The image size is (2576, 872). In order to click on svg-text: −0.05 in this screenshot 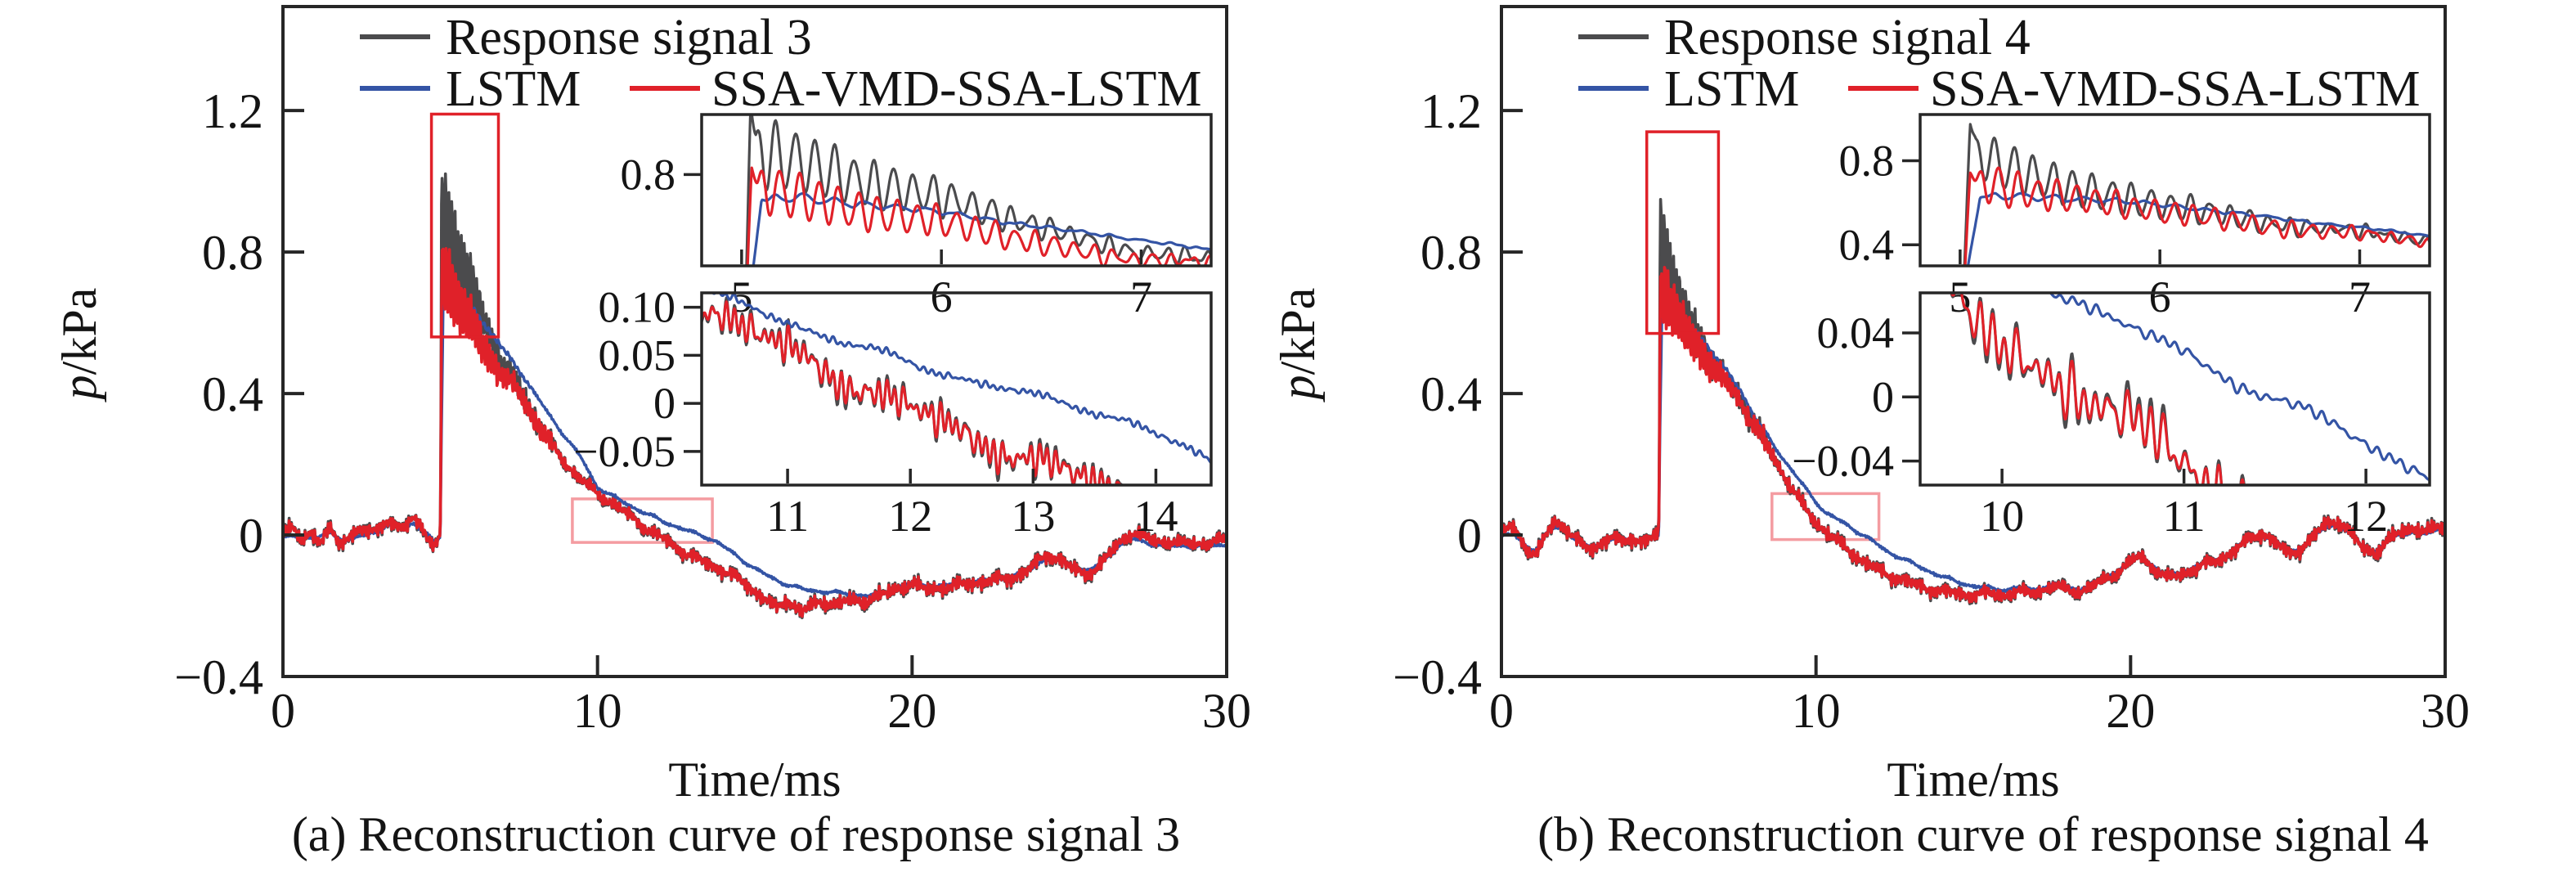, I will do `click(624, 451)`.